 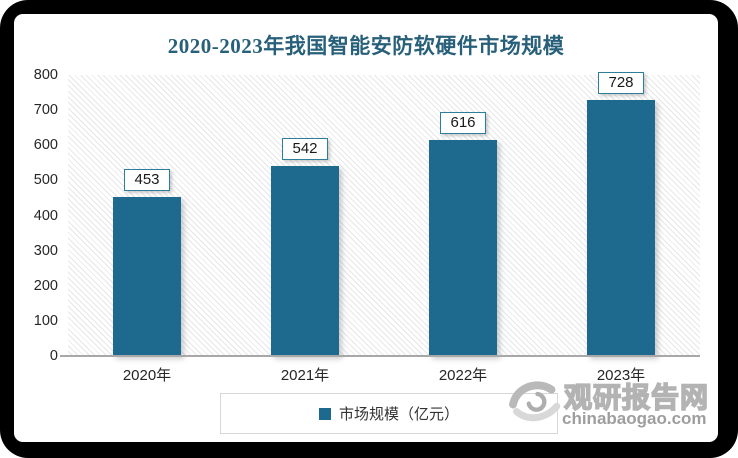 I want to click on y-axis-tick-label: 0, so click(x=53, y=356).